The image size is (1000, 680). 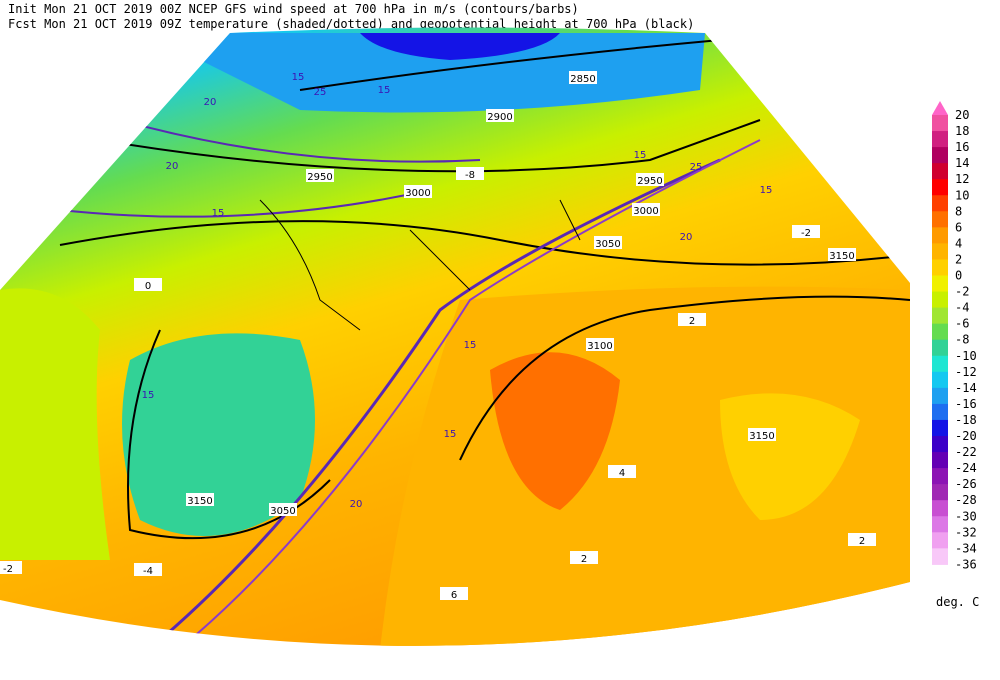 I want to click on temp-label: 6, so click(x=454, y=595).